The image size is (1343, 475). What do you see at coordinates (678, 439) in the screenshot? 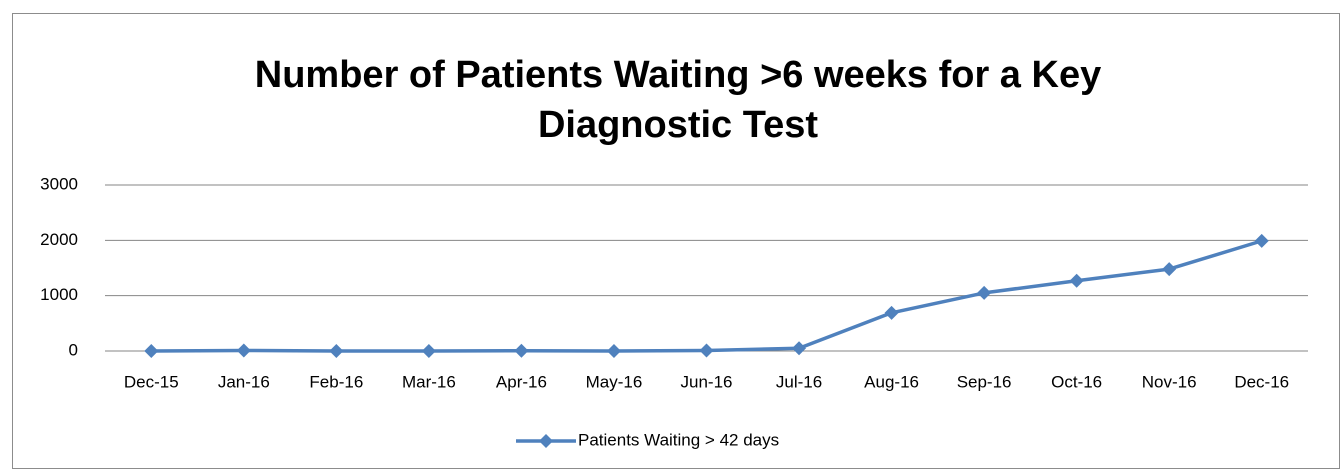
I see `legend-label: Patients Waiting > 42 days` at bounding box center [678, 439].